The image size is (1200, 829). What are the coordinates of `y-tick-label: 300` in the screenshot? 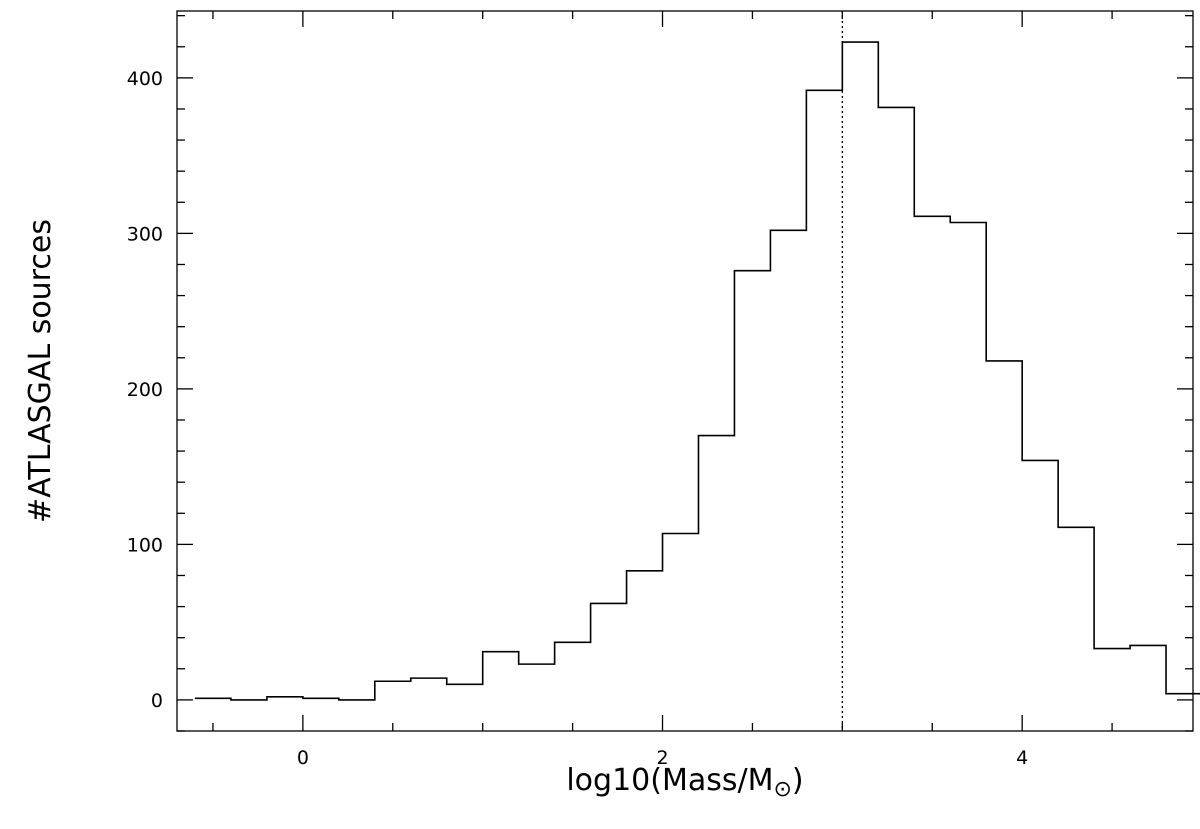 It's located at (145, 234).